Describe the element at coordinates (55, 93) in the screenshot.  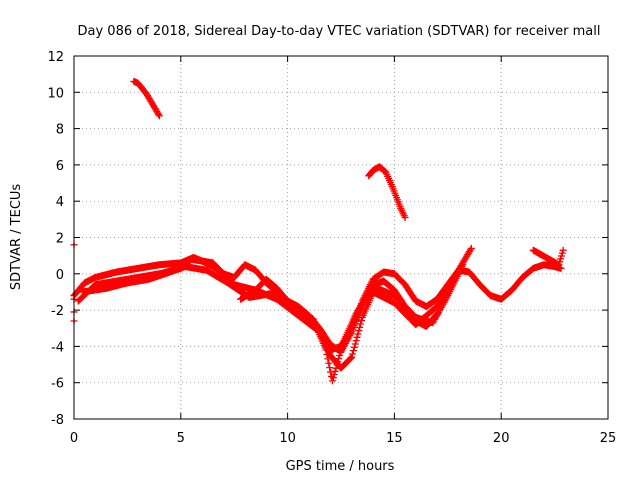
I see `y-tick-label: 10` at that location.